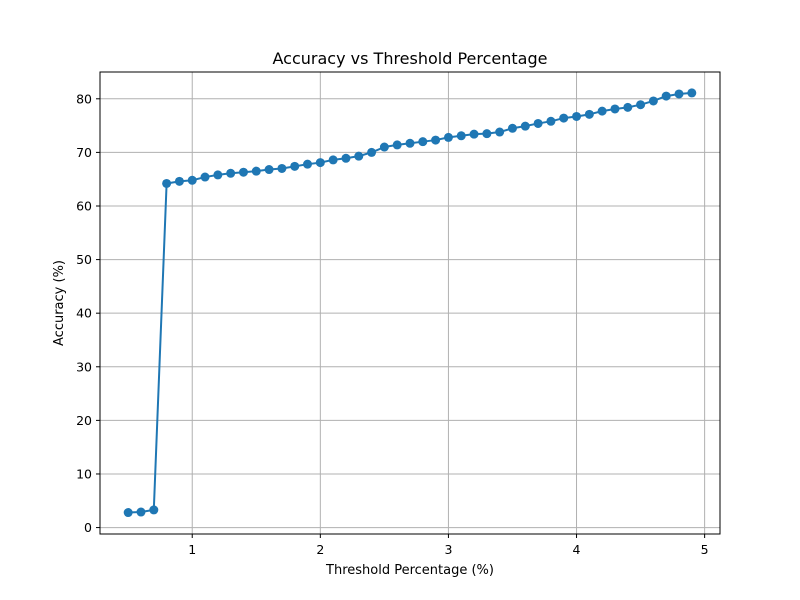 This screenshot has height=600, width=800. Describe the element at coordinates (410, 58) in the screenshot. I see `chart-title: Accuracy vs Threshold Percentage` at that location.